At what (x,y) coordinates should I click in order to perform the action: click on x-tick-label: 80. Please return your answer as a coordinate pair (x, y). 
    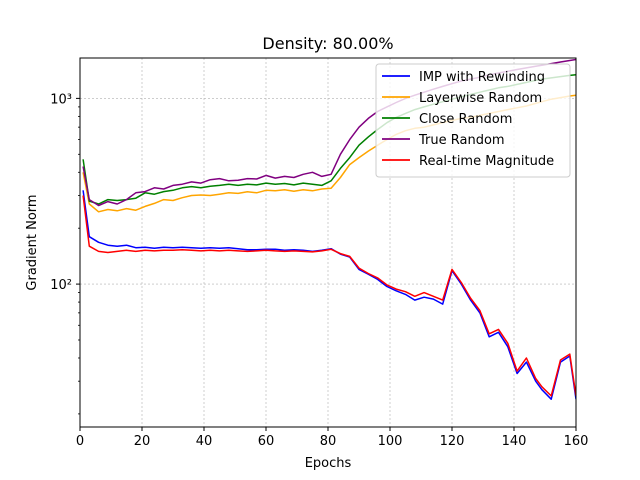
    Looking at the image, I should click on (328, 441).